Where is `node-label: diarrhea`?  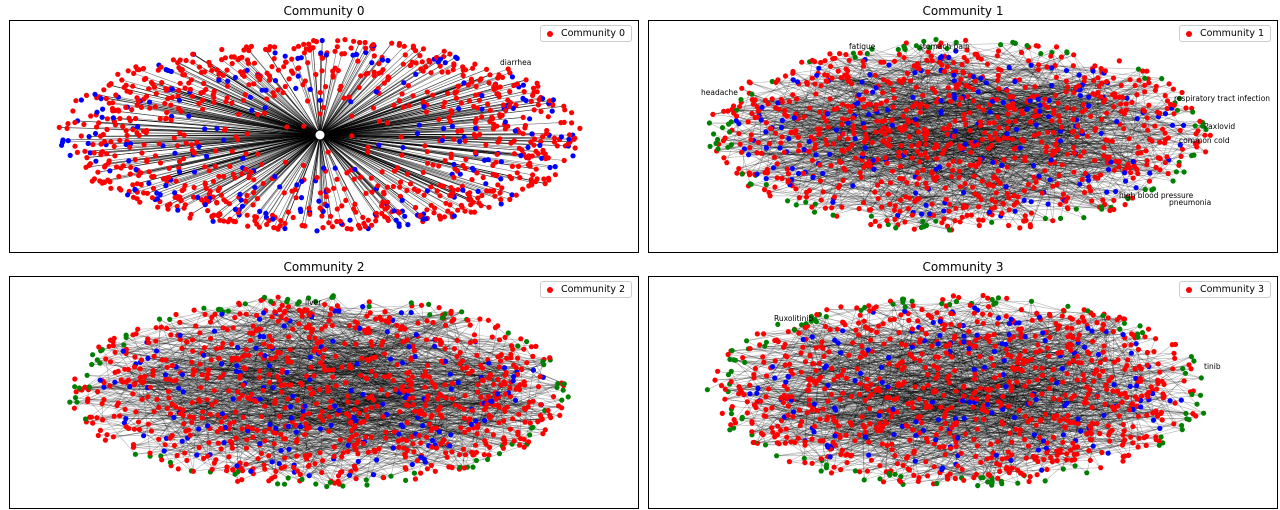
node-label: diarrhea is located at coordinates (515, 62).